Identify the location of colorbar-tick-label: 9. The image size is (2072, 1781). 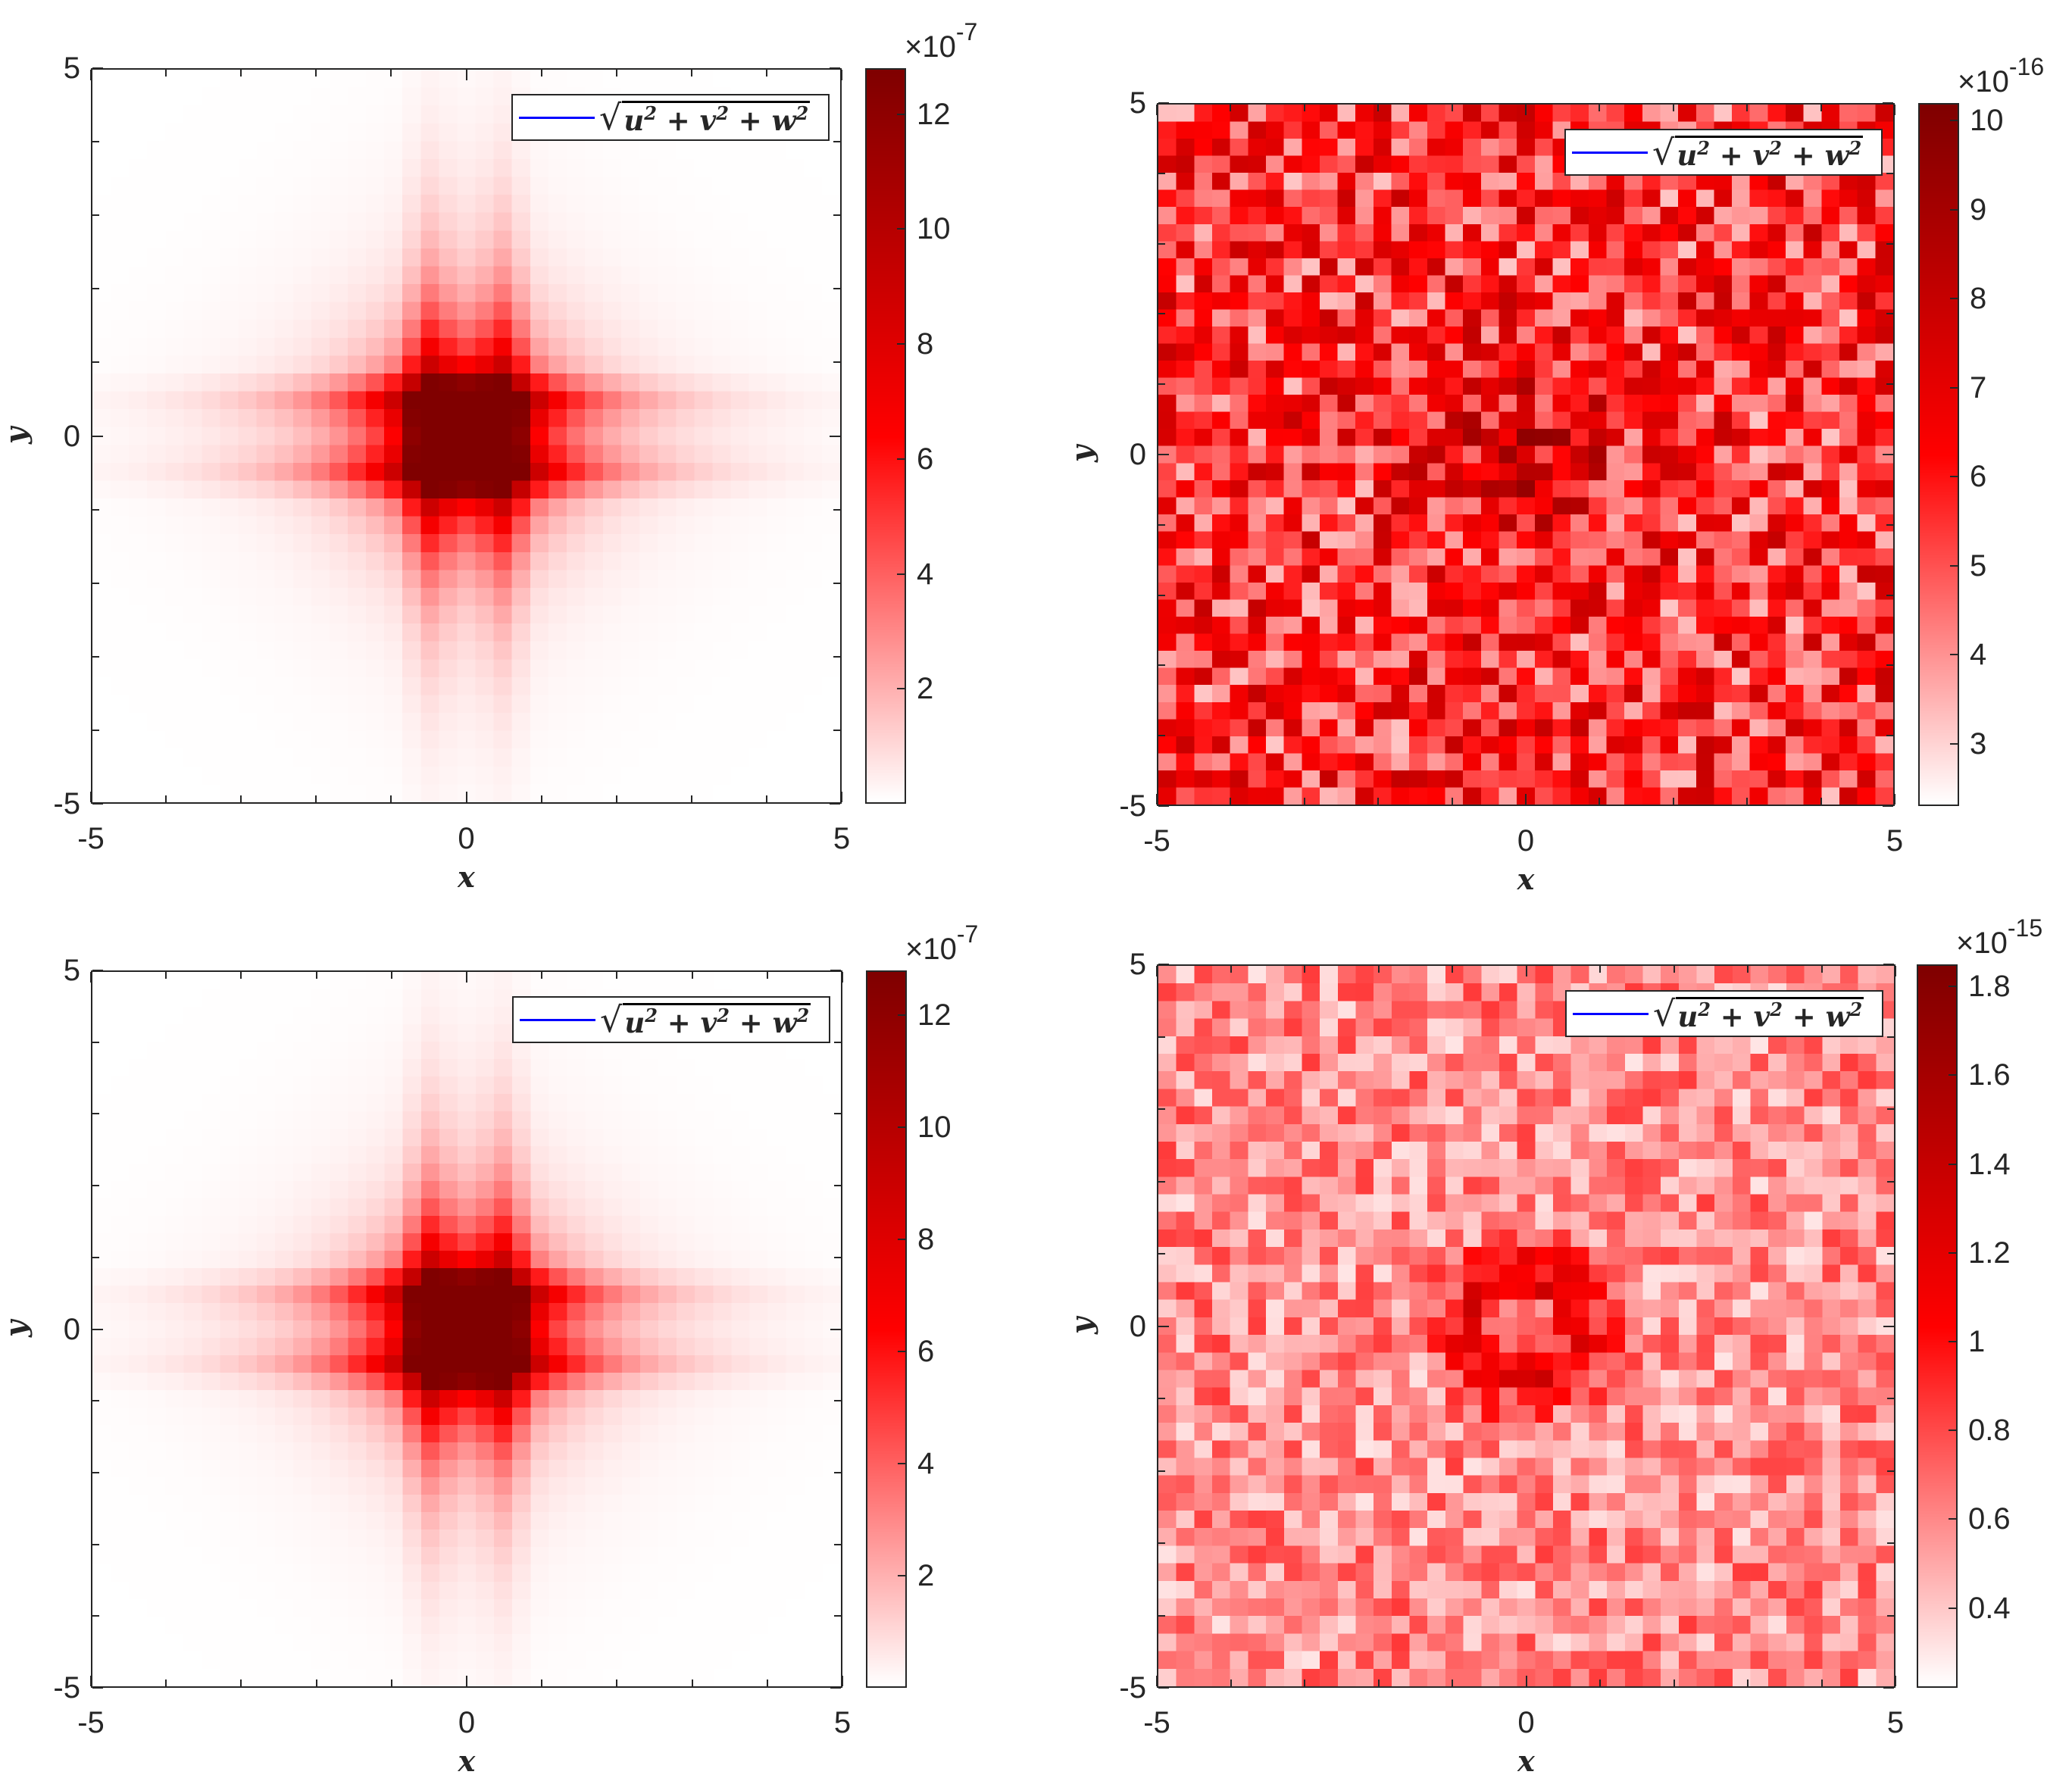
(1978, 209).